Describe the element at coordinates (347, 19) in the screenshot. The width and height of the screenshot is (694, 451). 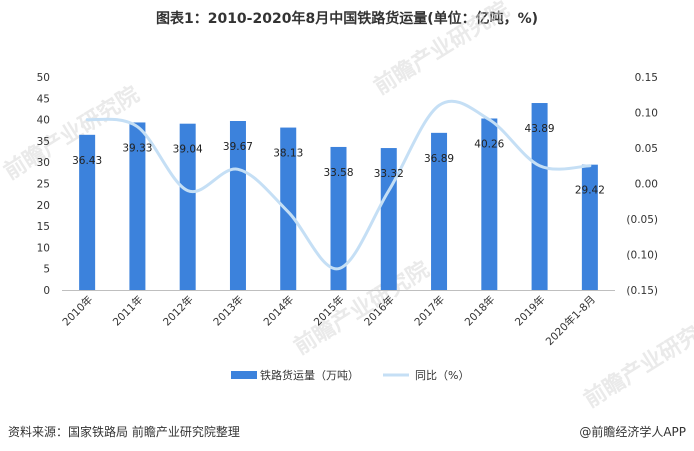
I see `chart-title: 图表1：2010-2020年8月中国铁路货运量(单位：亿吨，%)` at that location.